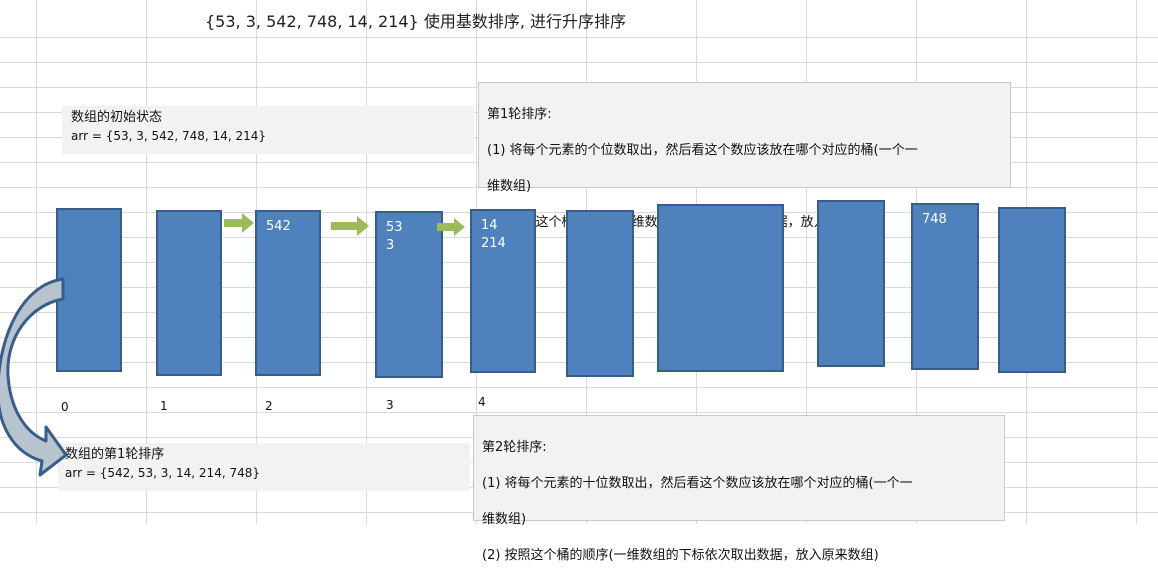 This screenshot has height=583, width=1158. I want to click on initial-state-heading: 数组的初始状态, so click(117, 117).